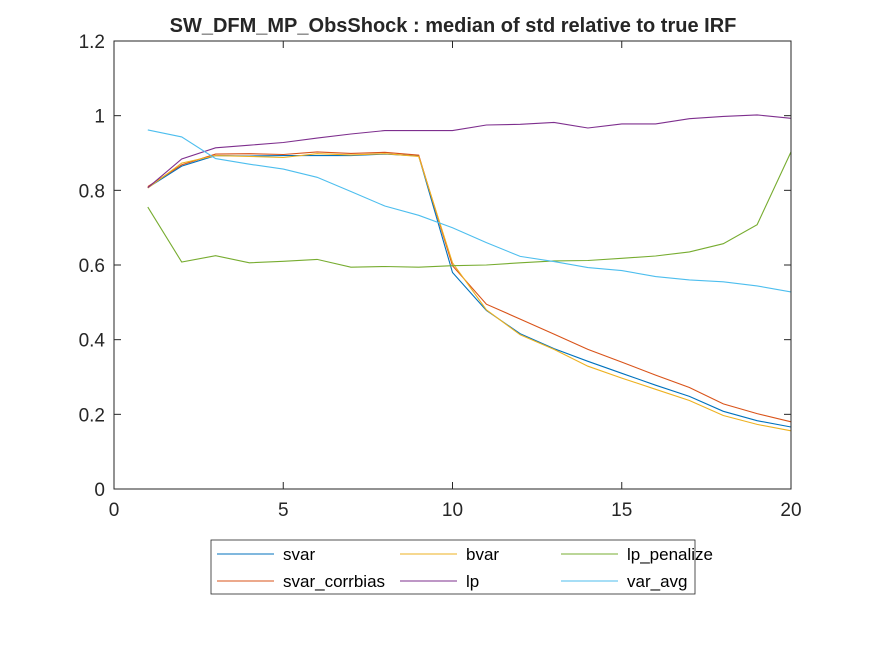  I want to click on y-tick-label: 1, so click(99, 117).